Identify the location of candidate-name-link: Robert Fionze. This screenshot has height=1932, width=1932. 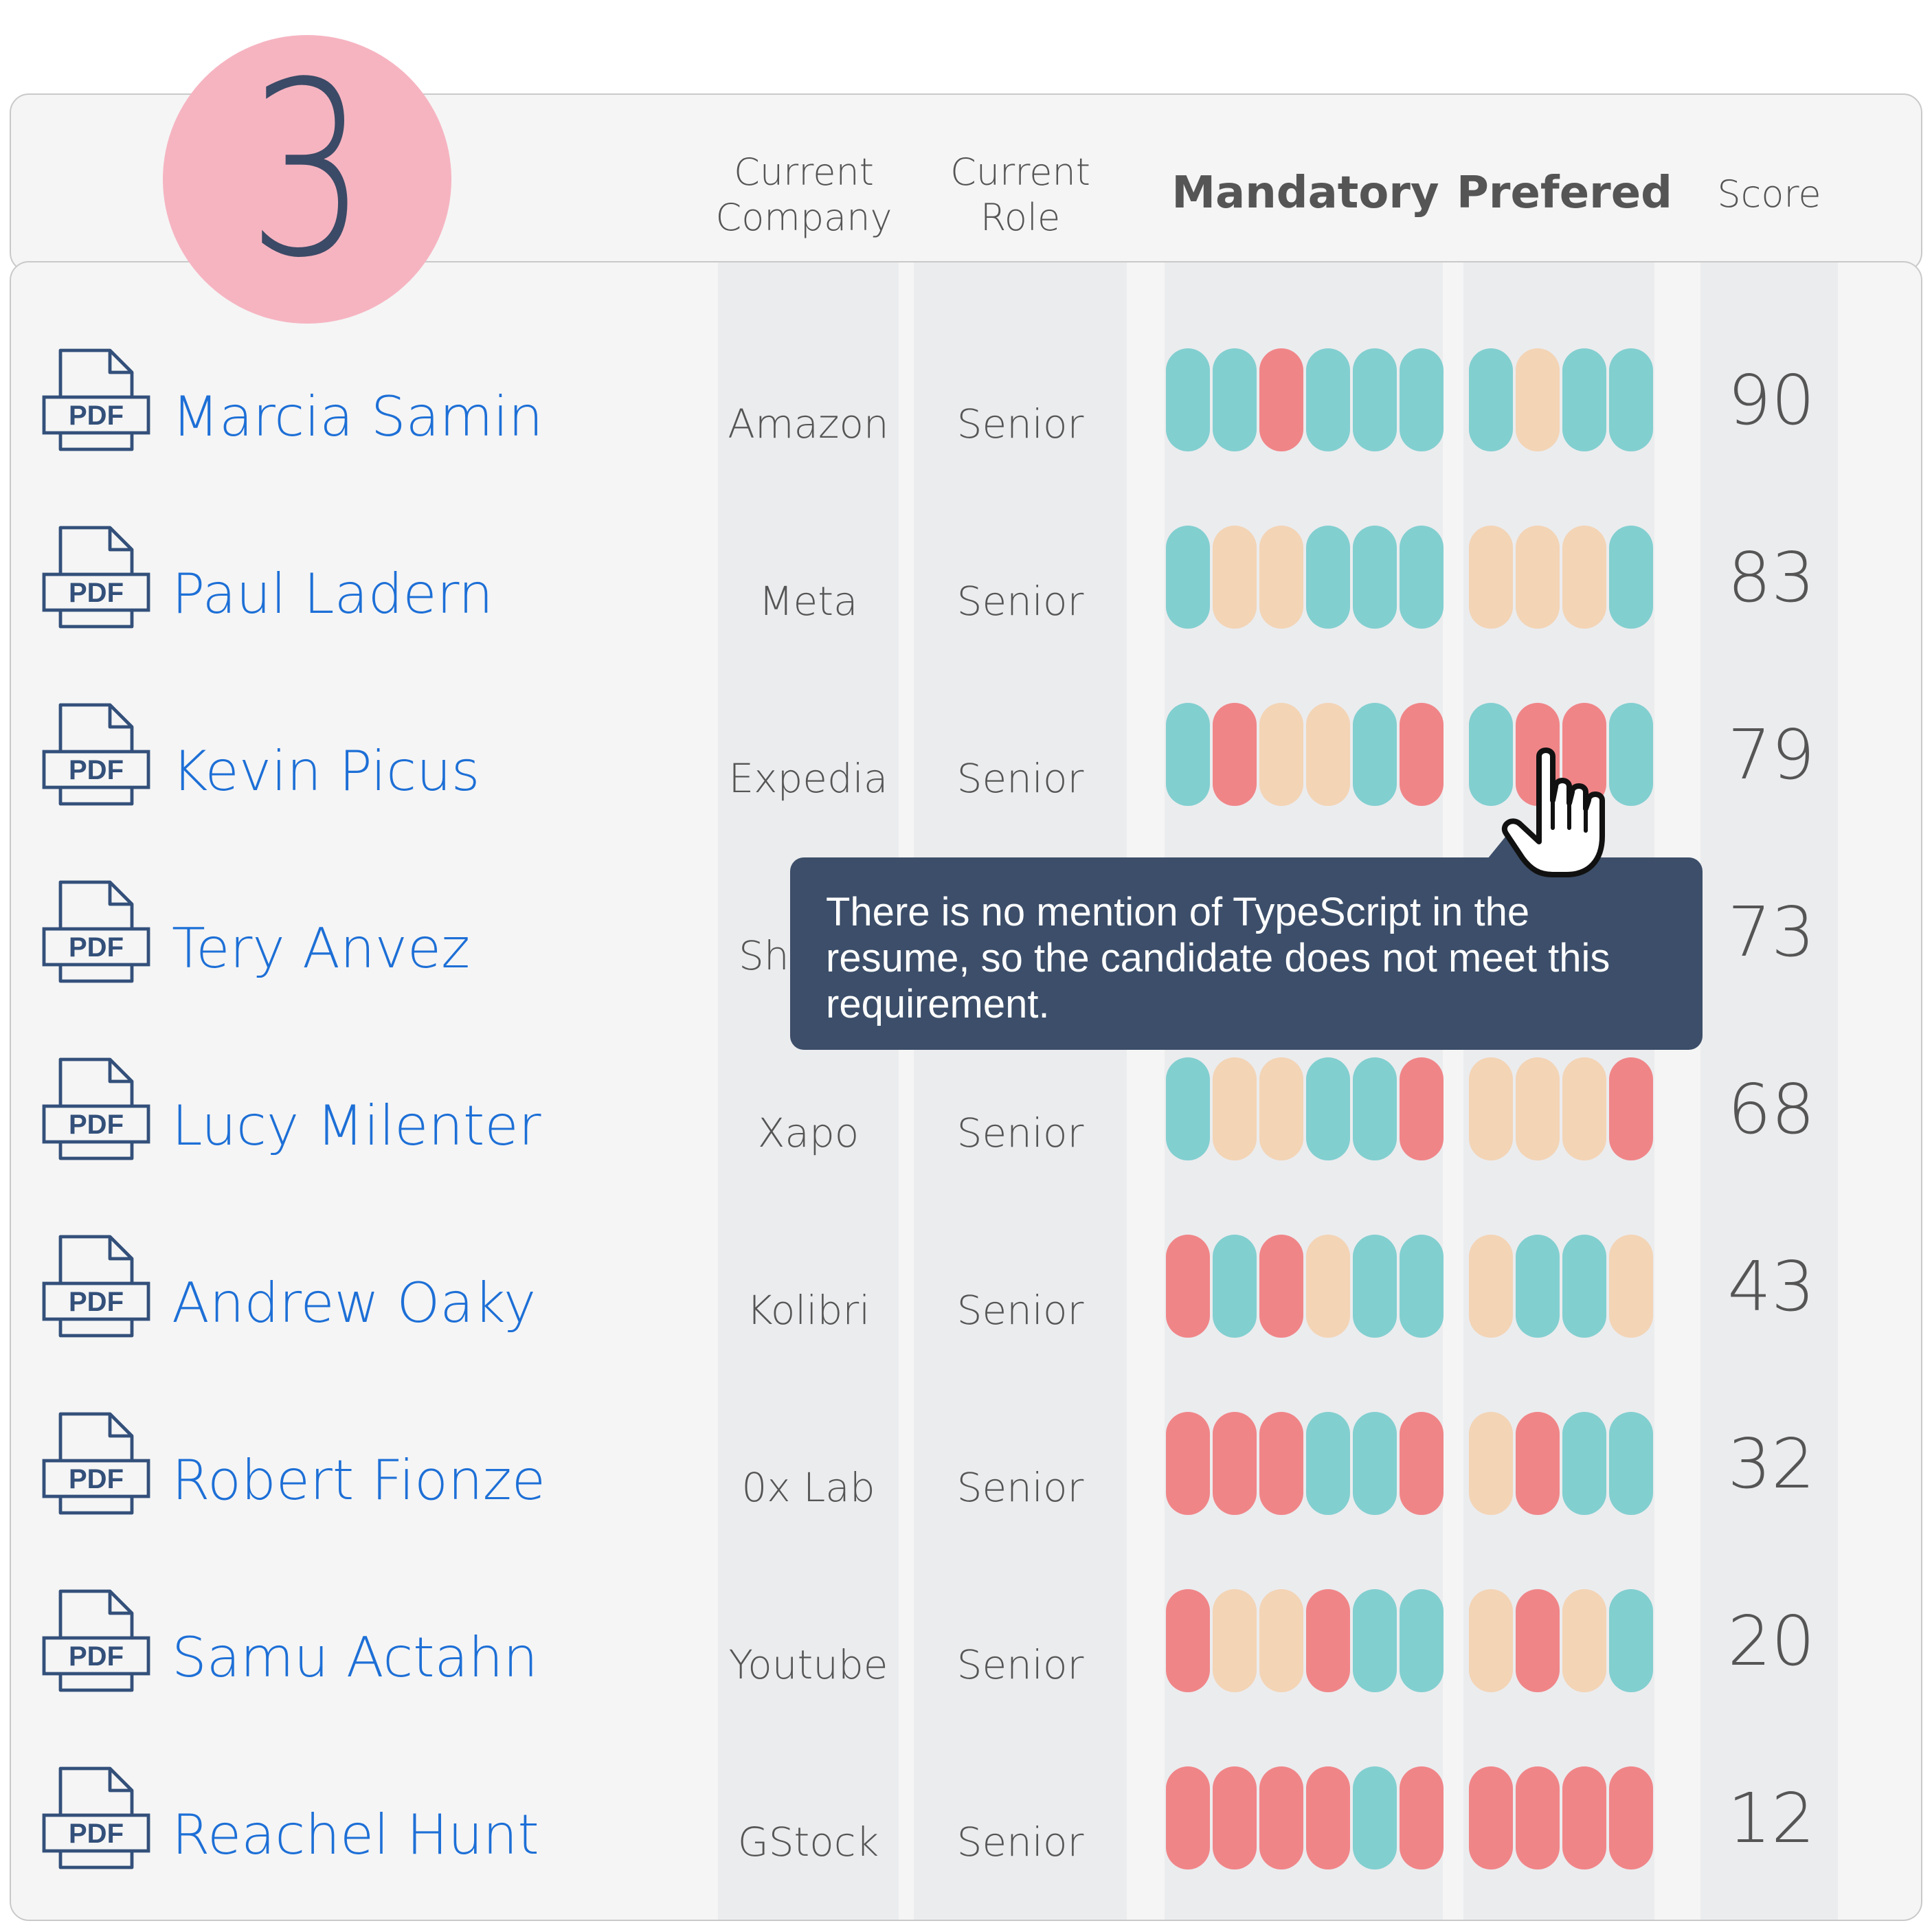
(359, 1480).